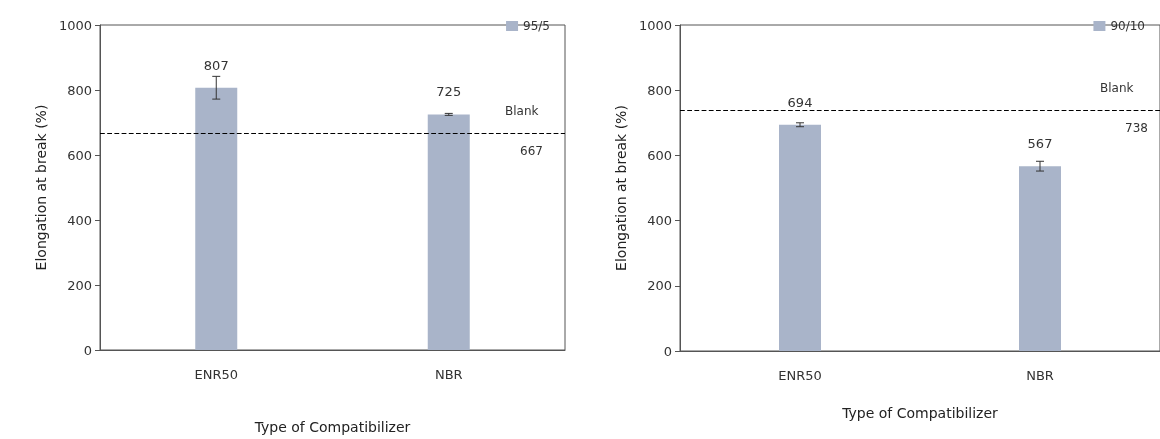  I want to click on annotation: 738, so click(1136, 128).